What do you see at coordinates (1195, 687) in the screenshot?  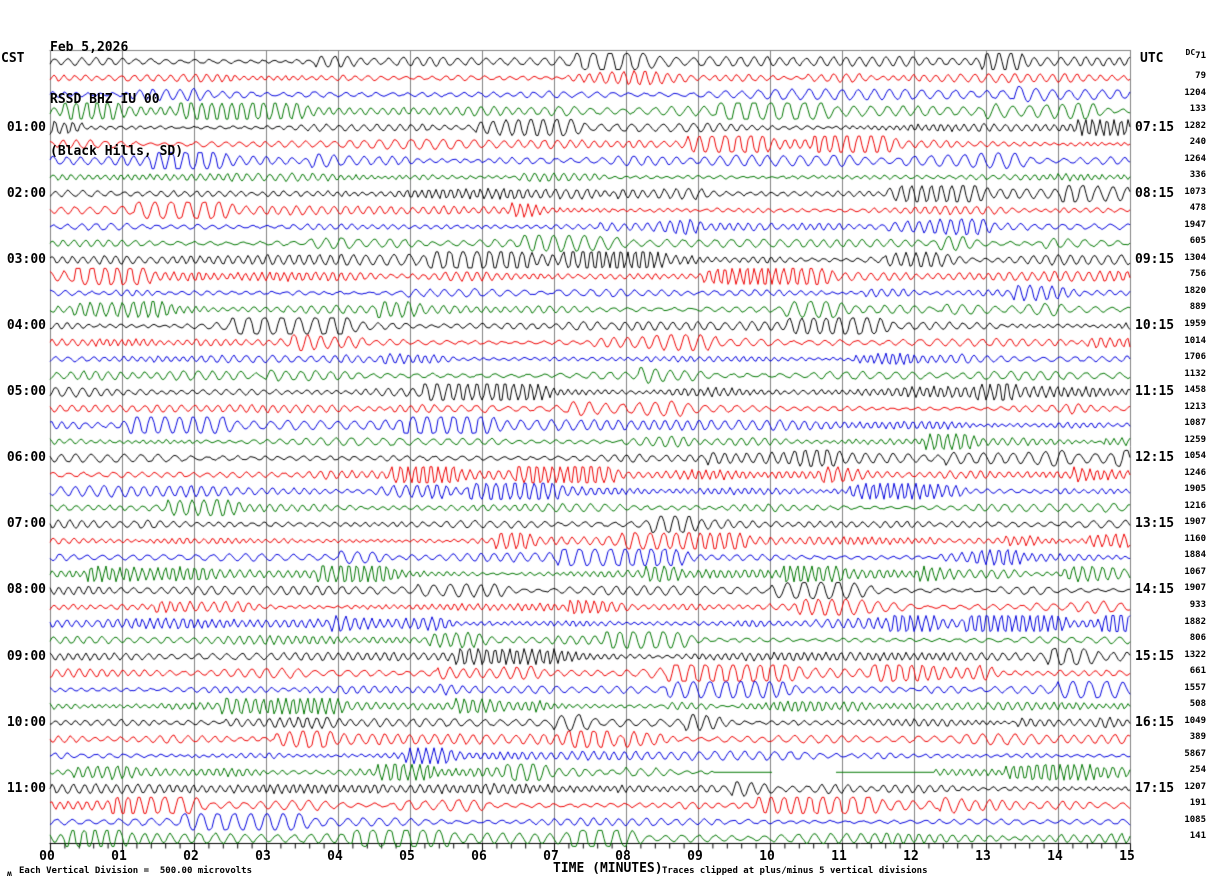 I see `dc-offset-value: 1557` at bounding box center [1195, 687].